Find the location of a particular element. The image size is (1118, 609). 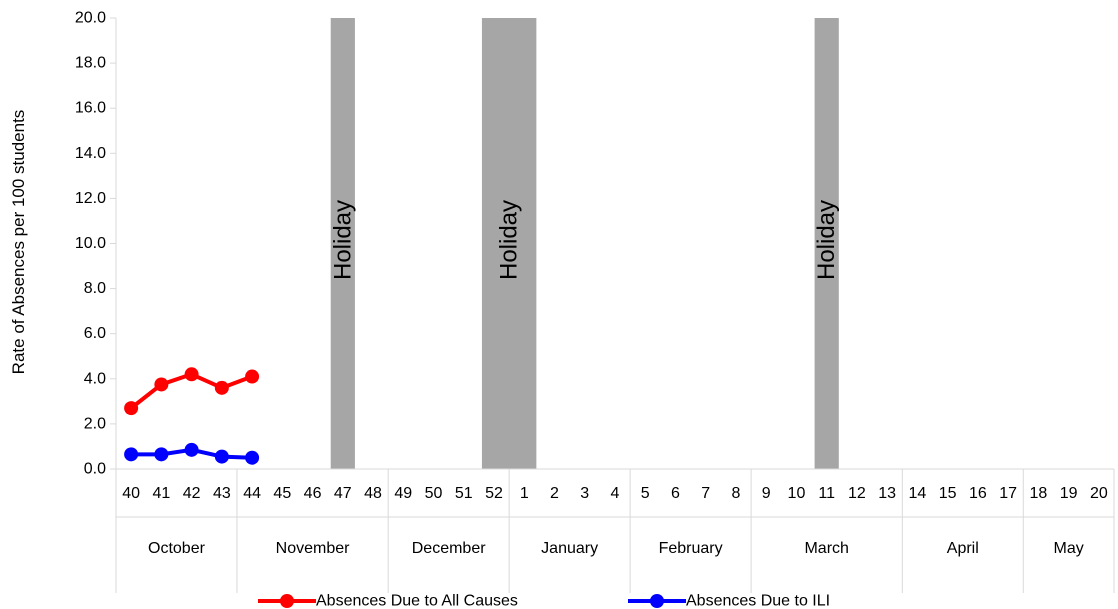

x-tick-label: 45 is located at coordinates (282, 493).